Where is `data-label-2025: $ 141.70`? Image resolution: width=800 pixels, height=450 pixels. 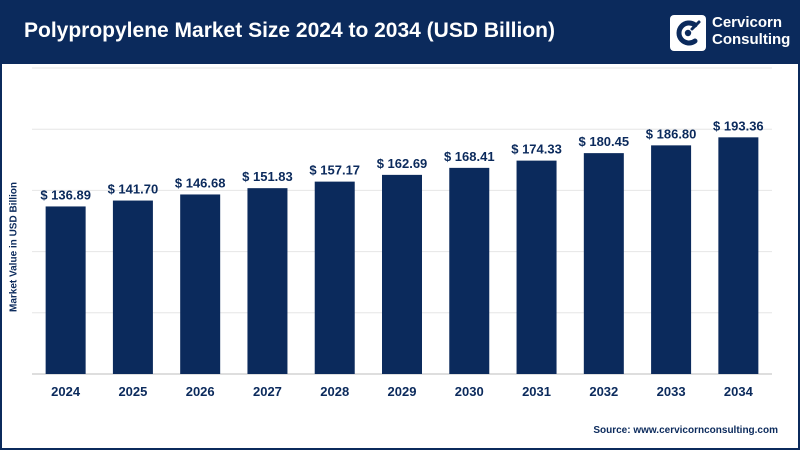 data-label-2025: $ 141.70 is located at coordinates (133, 189).